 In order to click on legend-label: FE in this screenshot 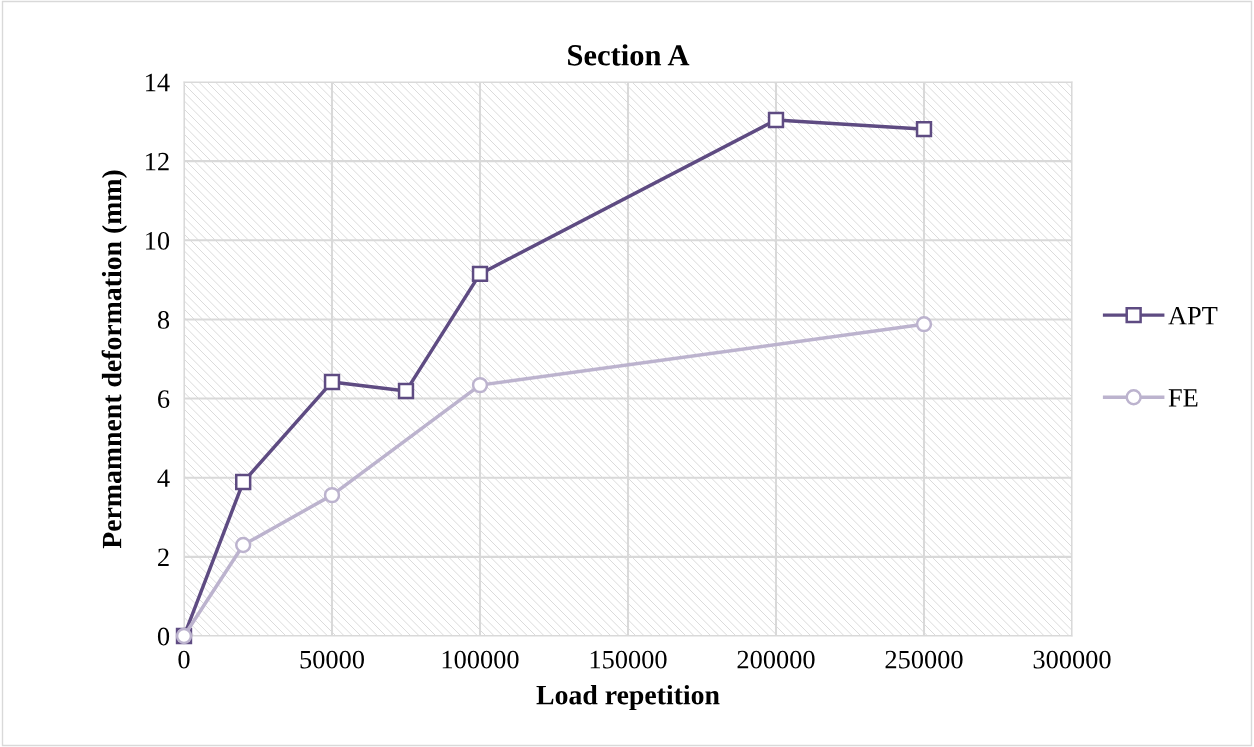, I will do `click(1183, 398)`.